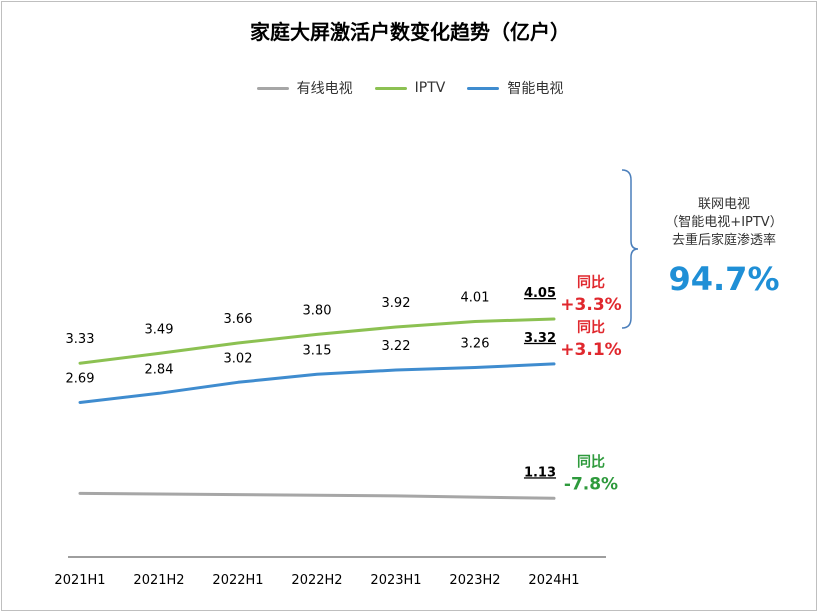 This screenshot has height=614, width=820. Describe the element at coordinates (316, 580) in the screenshot. I see `x-tick-label: 2022H2` at that location.